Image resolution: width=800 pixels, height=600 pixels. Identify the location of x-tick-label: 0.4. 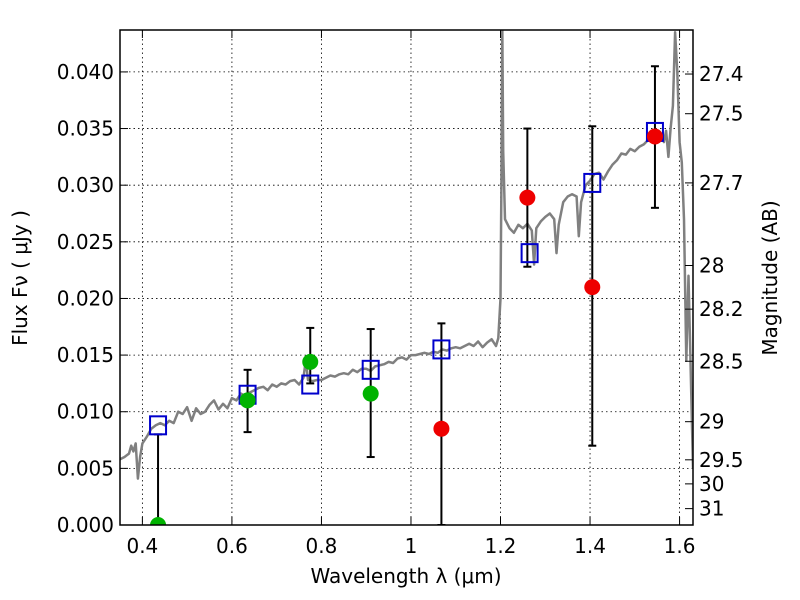
(142, 546).